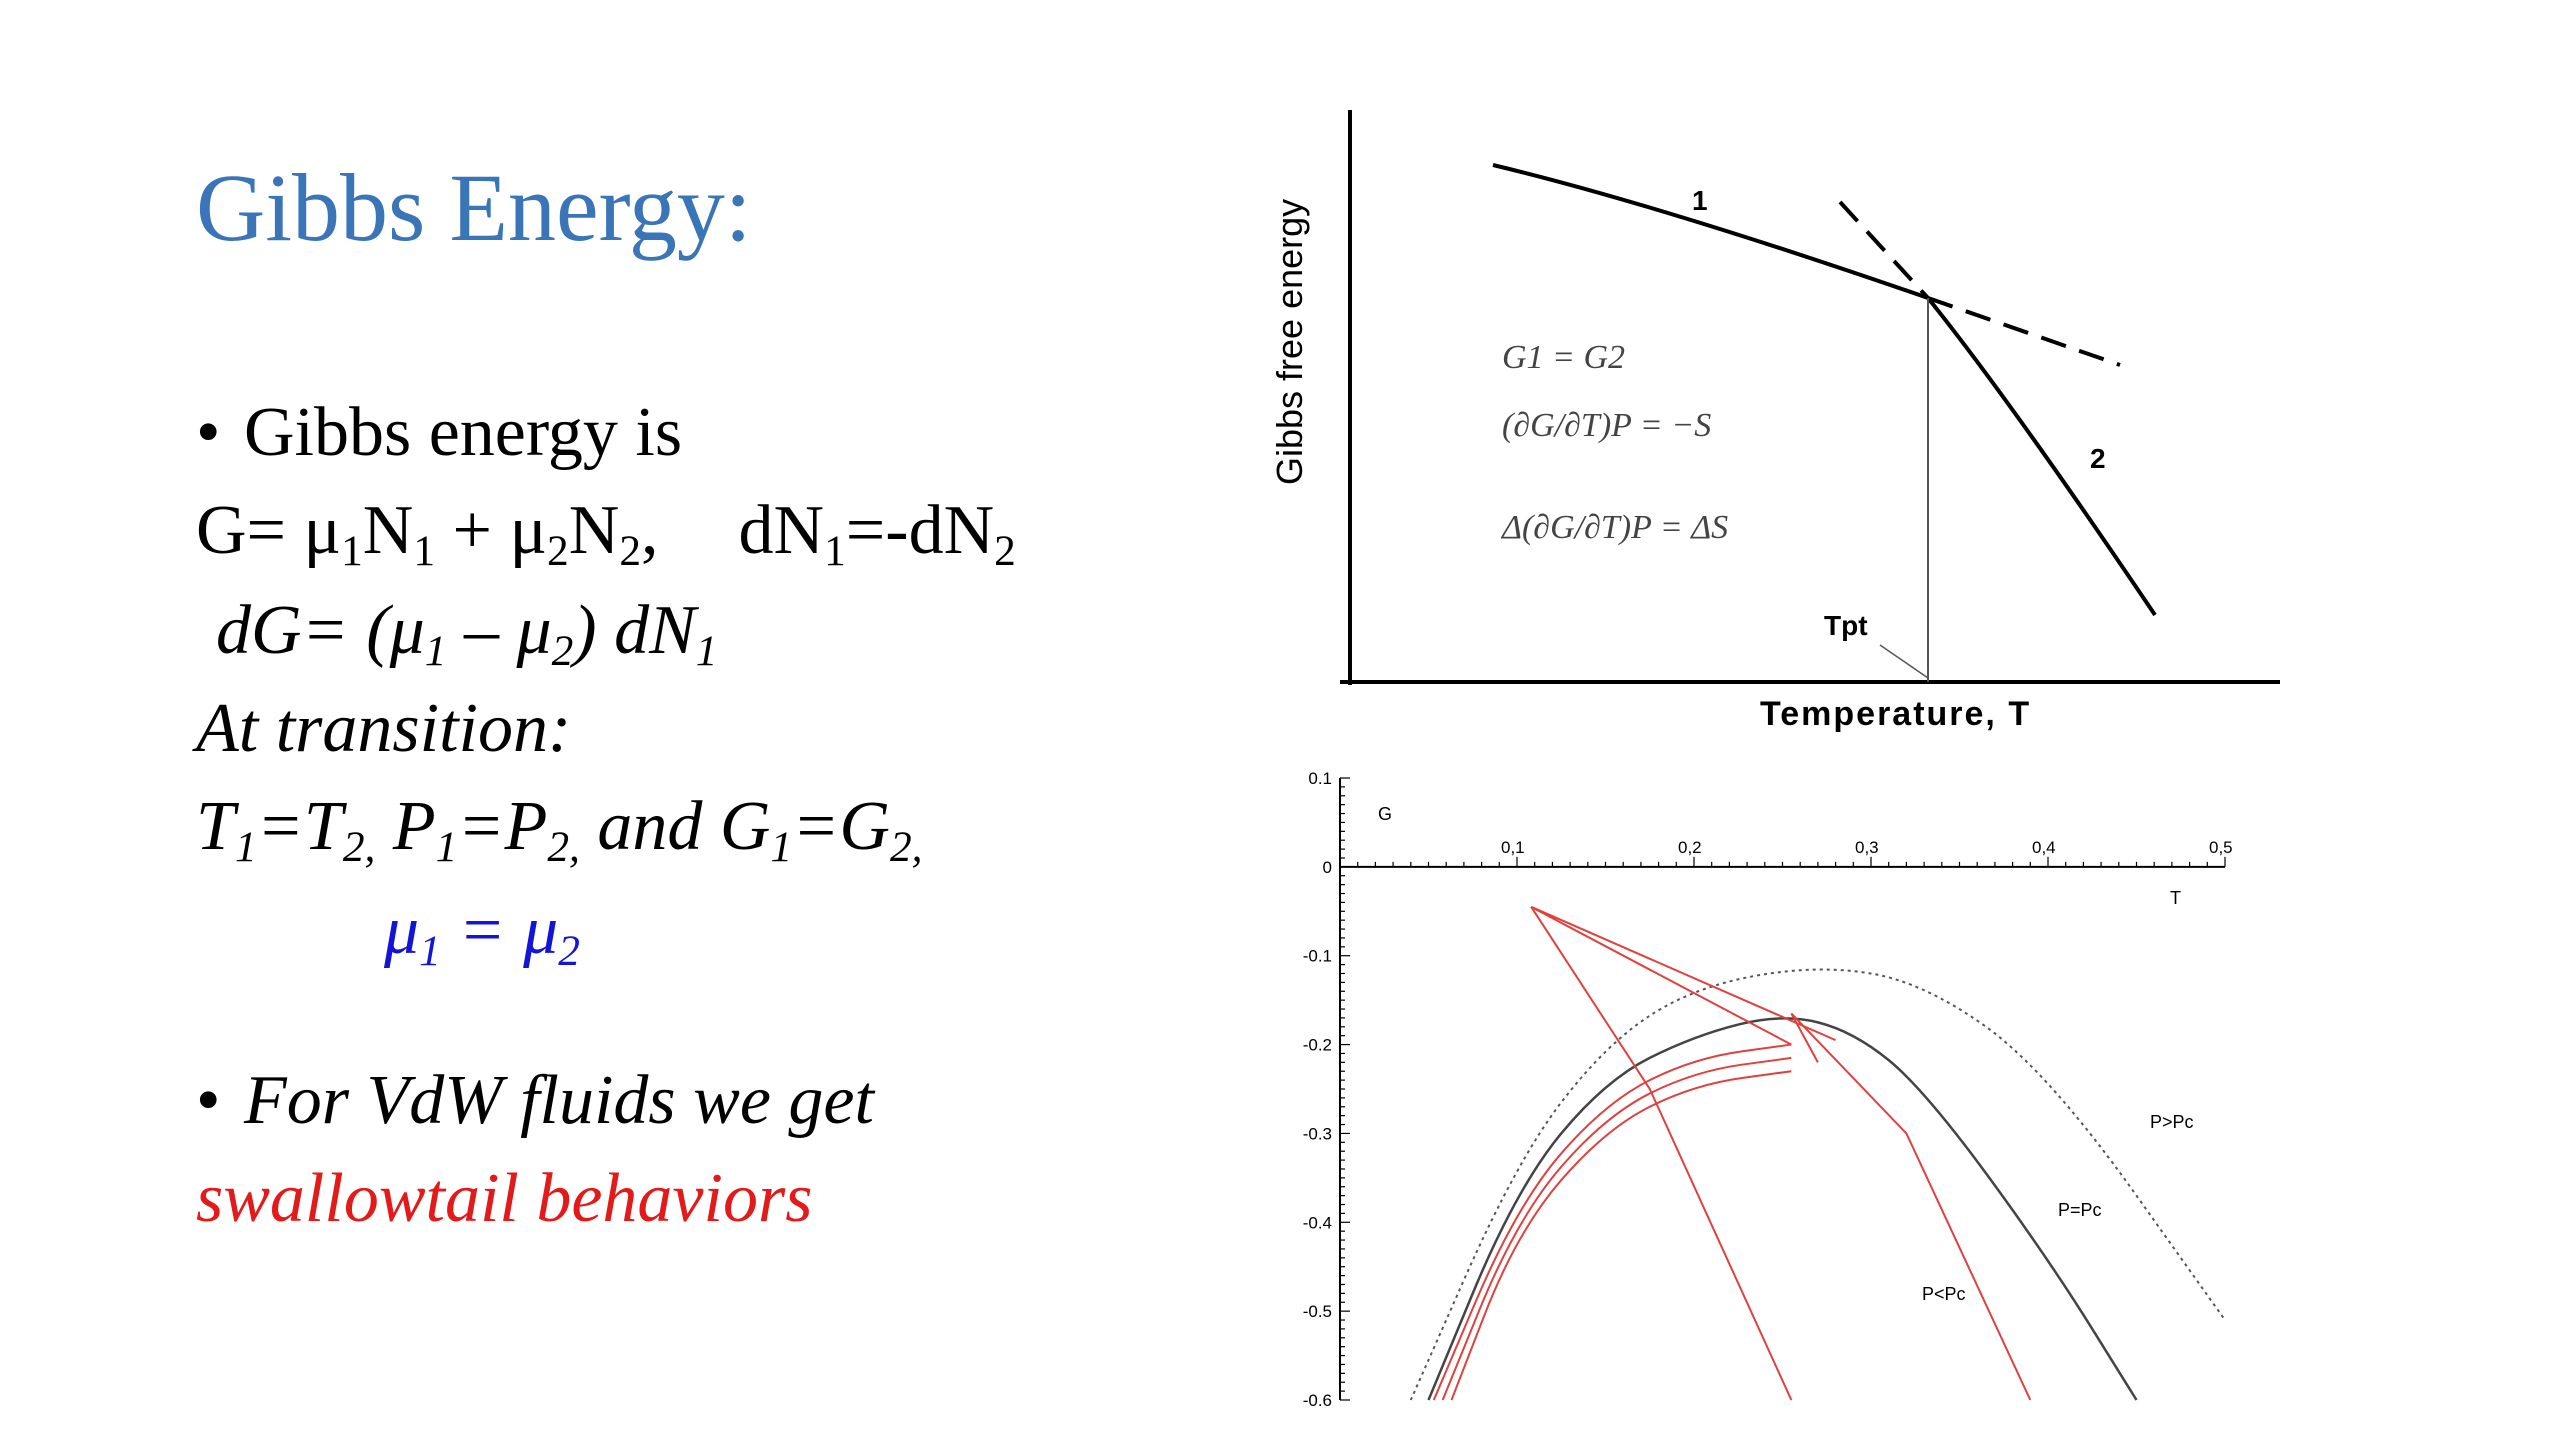 The width and height of the screenshot is (2560, 1440). I want to click on sw-y-tick-label: -0.4, so click(1317, 1222).